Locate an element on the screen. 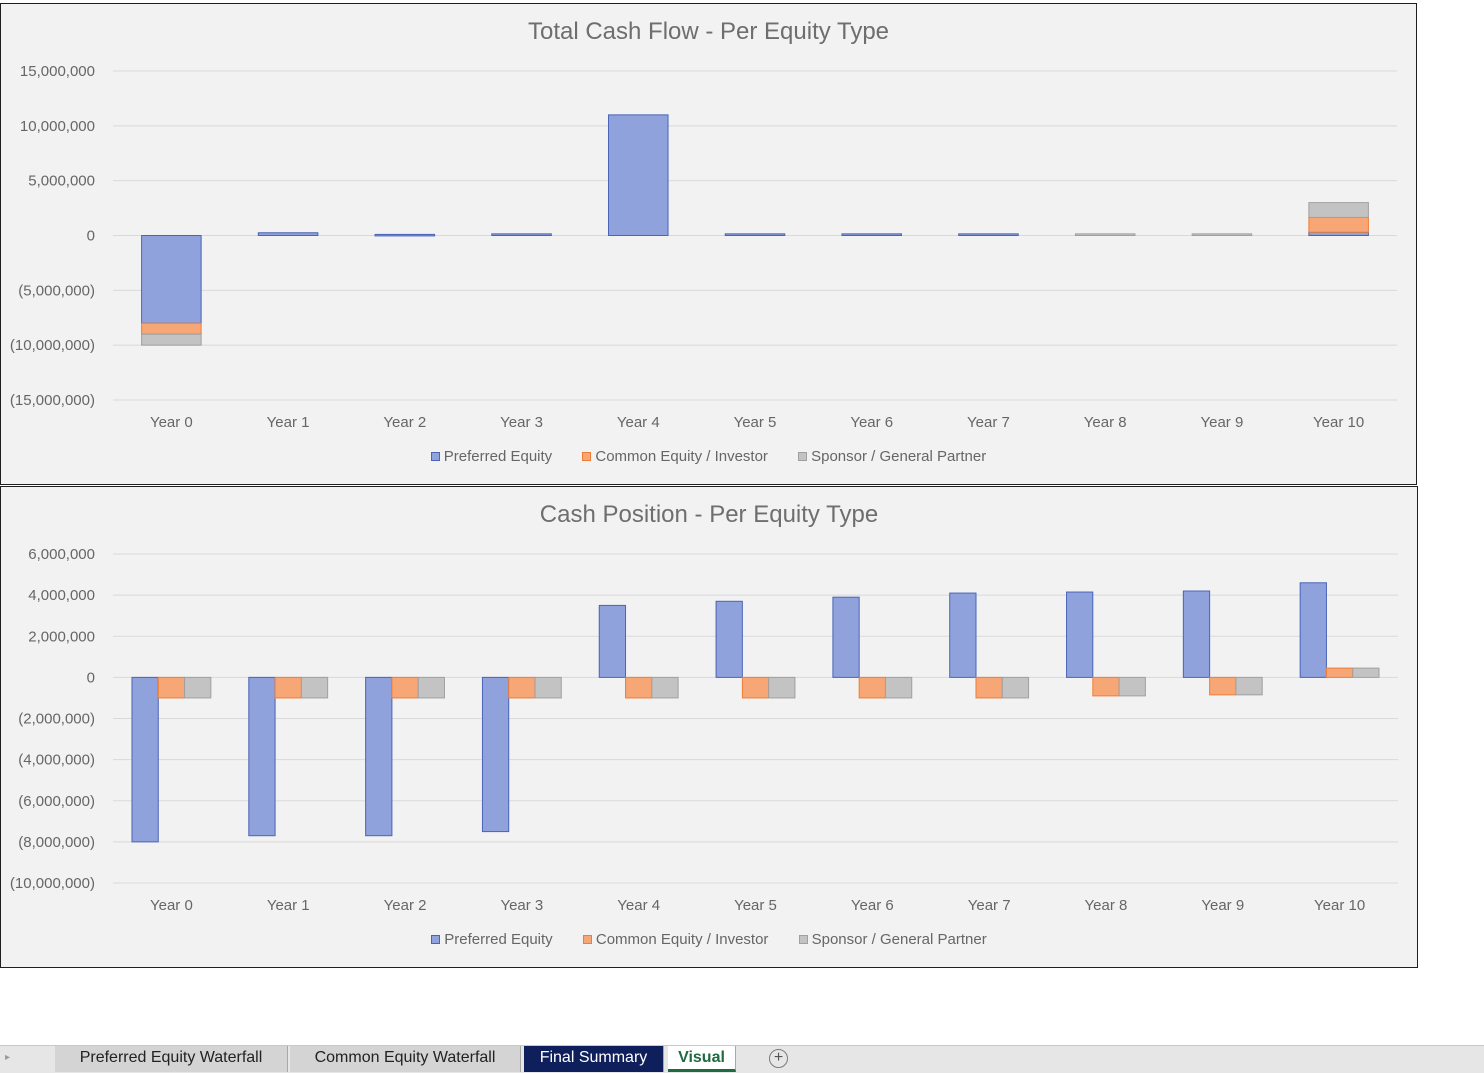 The height and width of the screenshot is (1073, 1484). y-tick-label: (5,000,000) is located at coordinates (56, 290).